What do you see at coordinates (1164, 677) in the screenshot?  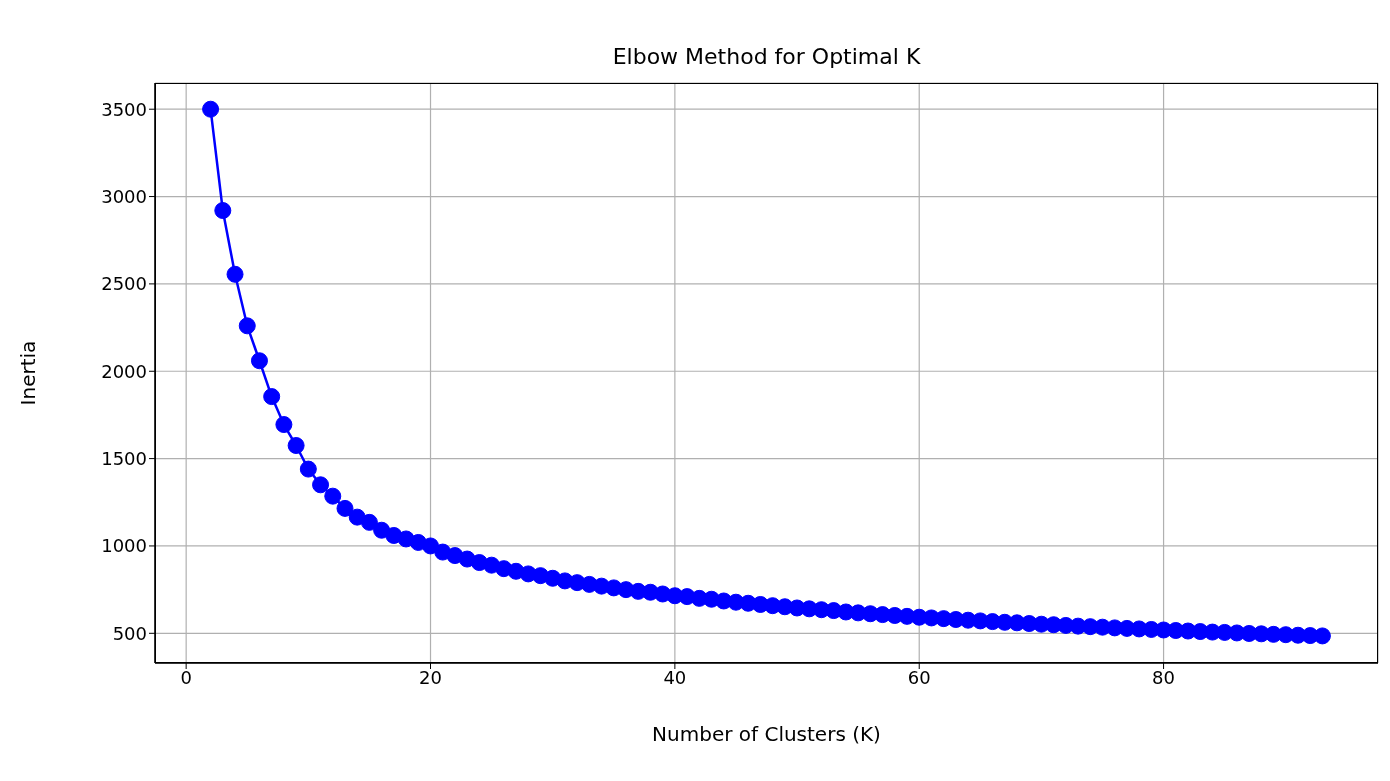 I see `x-tick-label: 80` at bounding box center [1164, 677].